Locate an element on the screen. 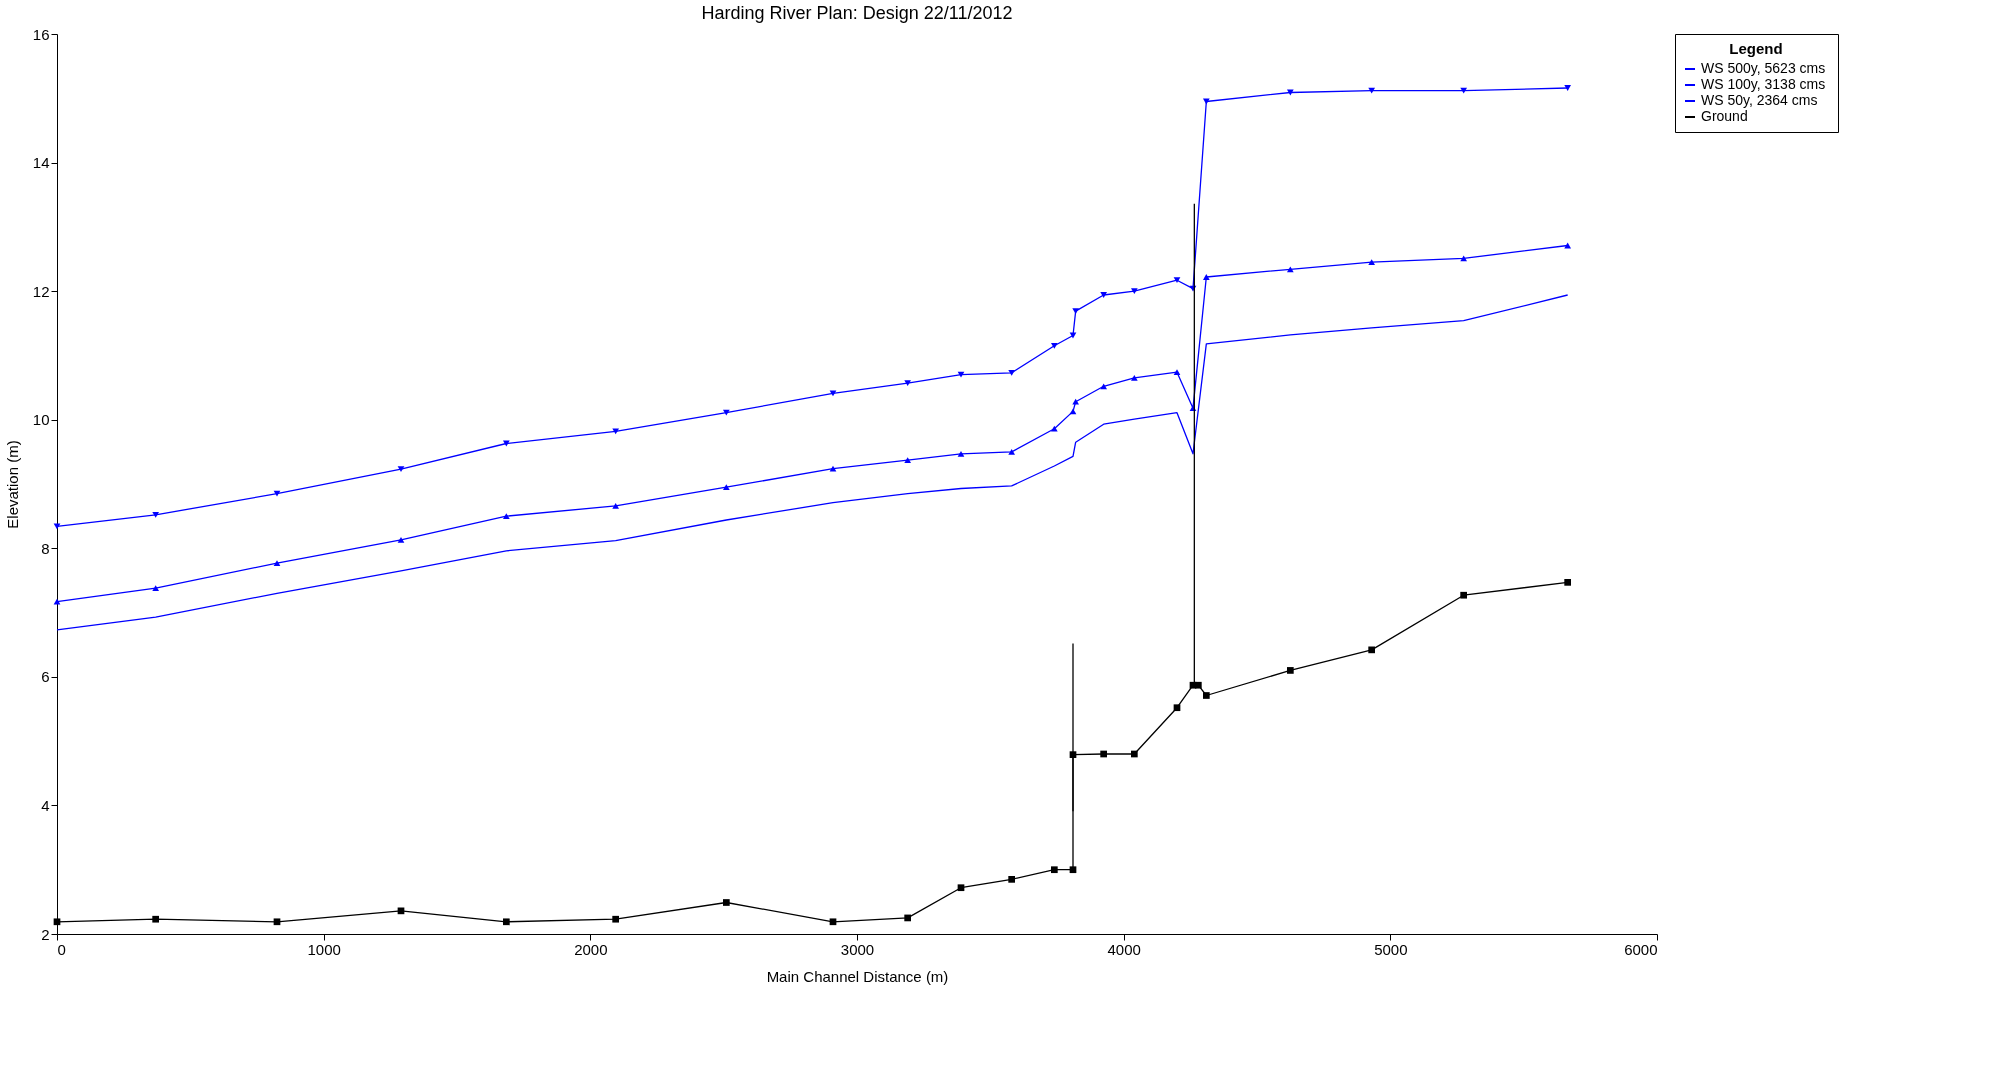  legend-label: WS 50y, 2364 cms is located at coordinates (1759, 100).